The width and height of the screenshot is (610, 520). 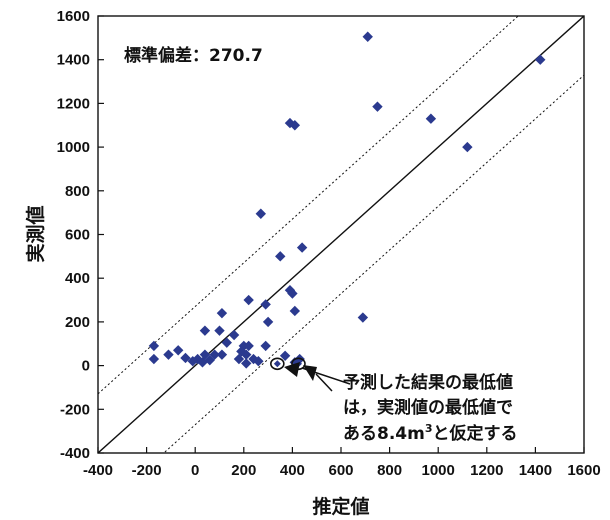 What do you see at coordinates (486, 470) in the screenshot?
I see `x-tick-label-8: 1200` at bounding box center [486, 470].